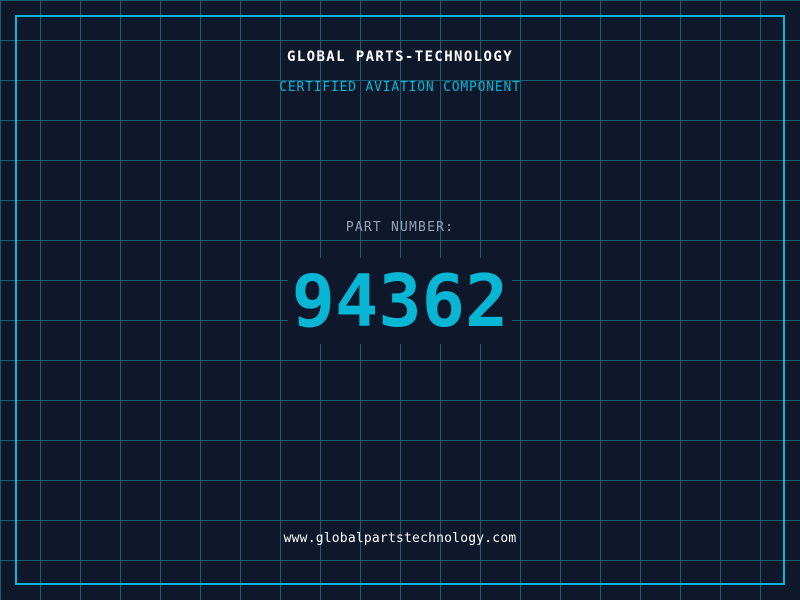 Image resolution: width=800 pixels, height=600 pixels. Describe the element at coordinates (400, 87) in the screenshot. I see `certification-subtitle: CERTIFIED AVIATION COMPONENT` at that location.